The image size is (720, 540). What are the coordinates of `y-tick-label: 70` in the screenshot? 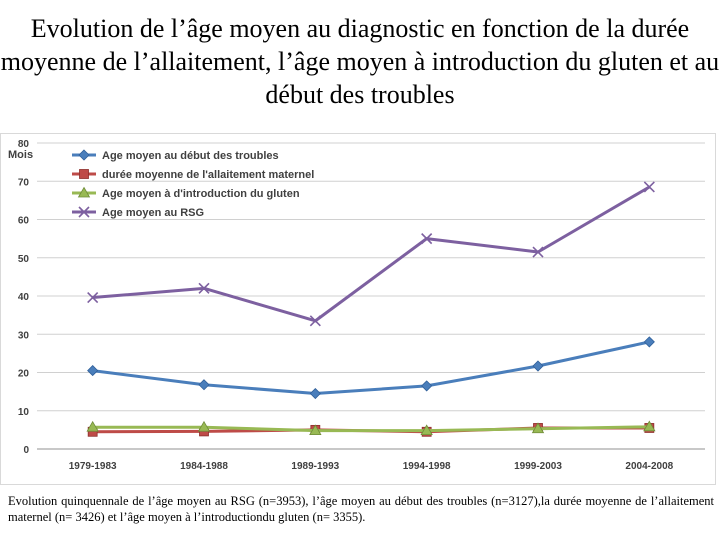 It's located at (24, 182).